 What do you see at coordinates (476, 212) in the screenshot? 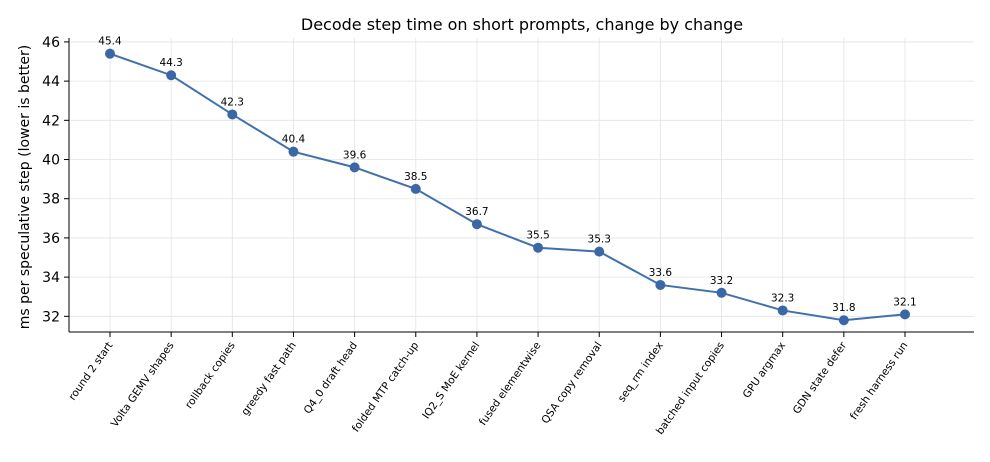
I see `data-label: 36.7` at bounding box center [476, 212].